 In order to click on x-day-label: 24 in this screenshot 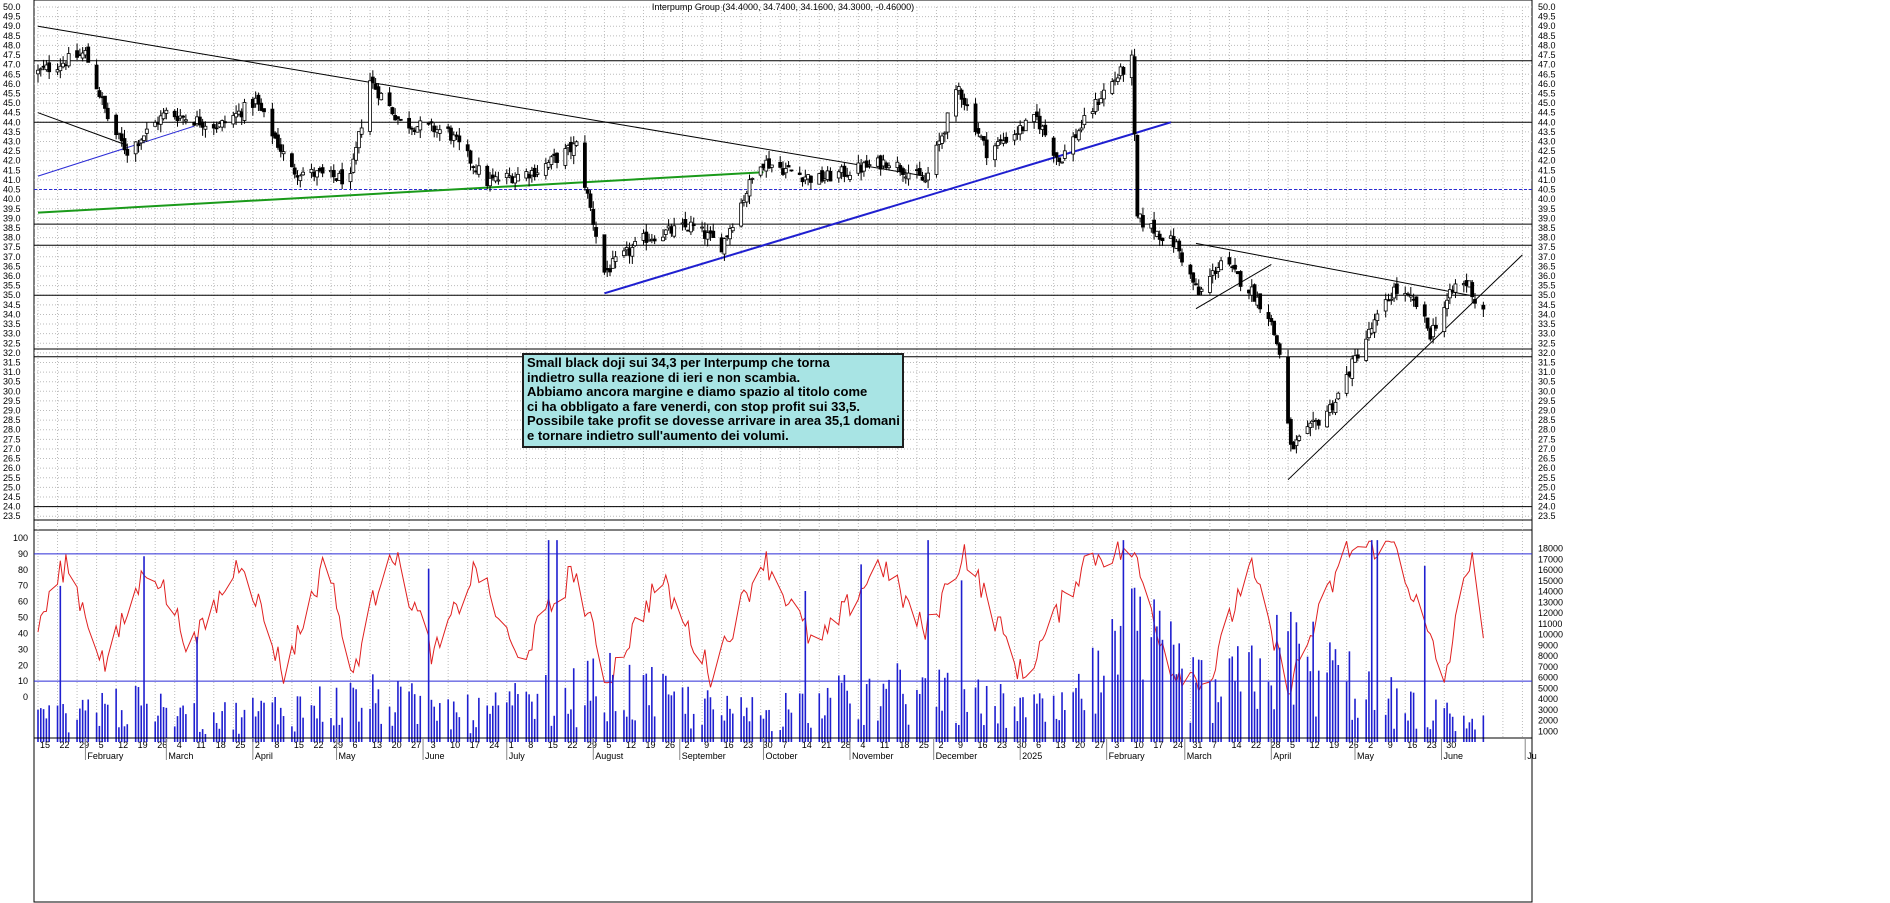, I will do `click(1178, 745)`.